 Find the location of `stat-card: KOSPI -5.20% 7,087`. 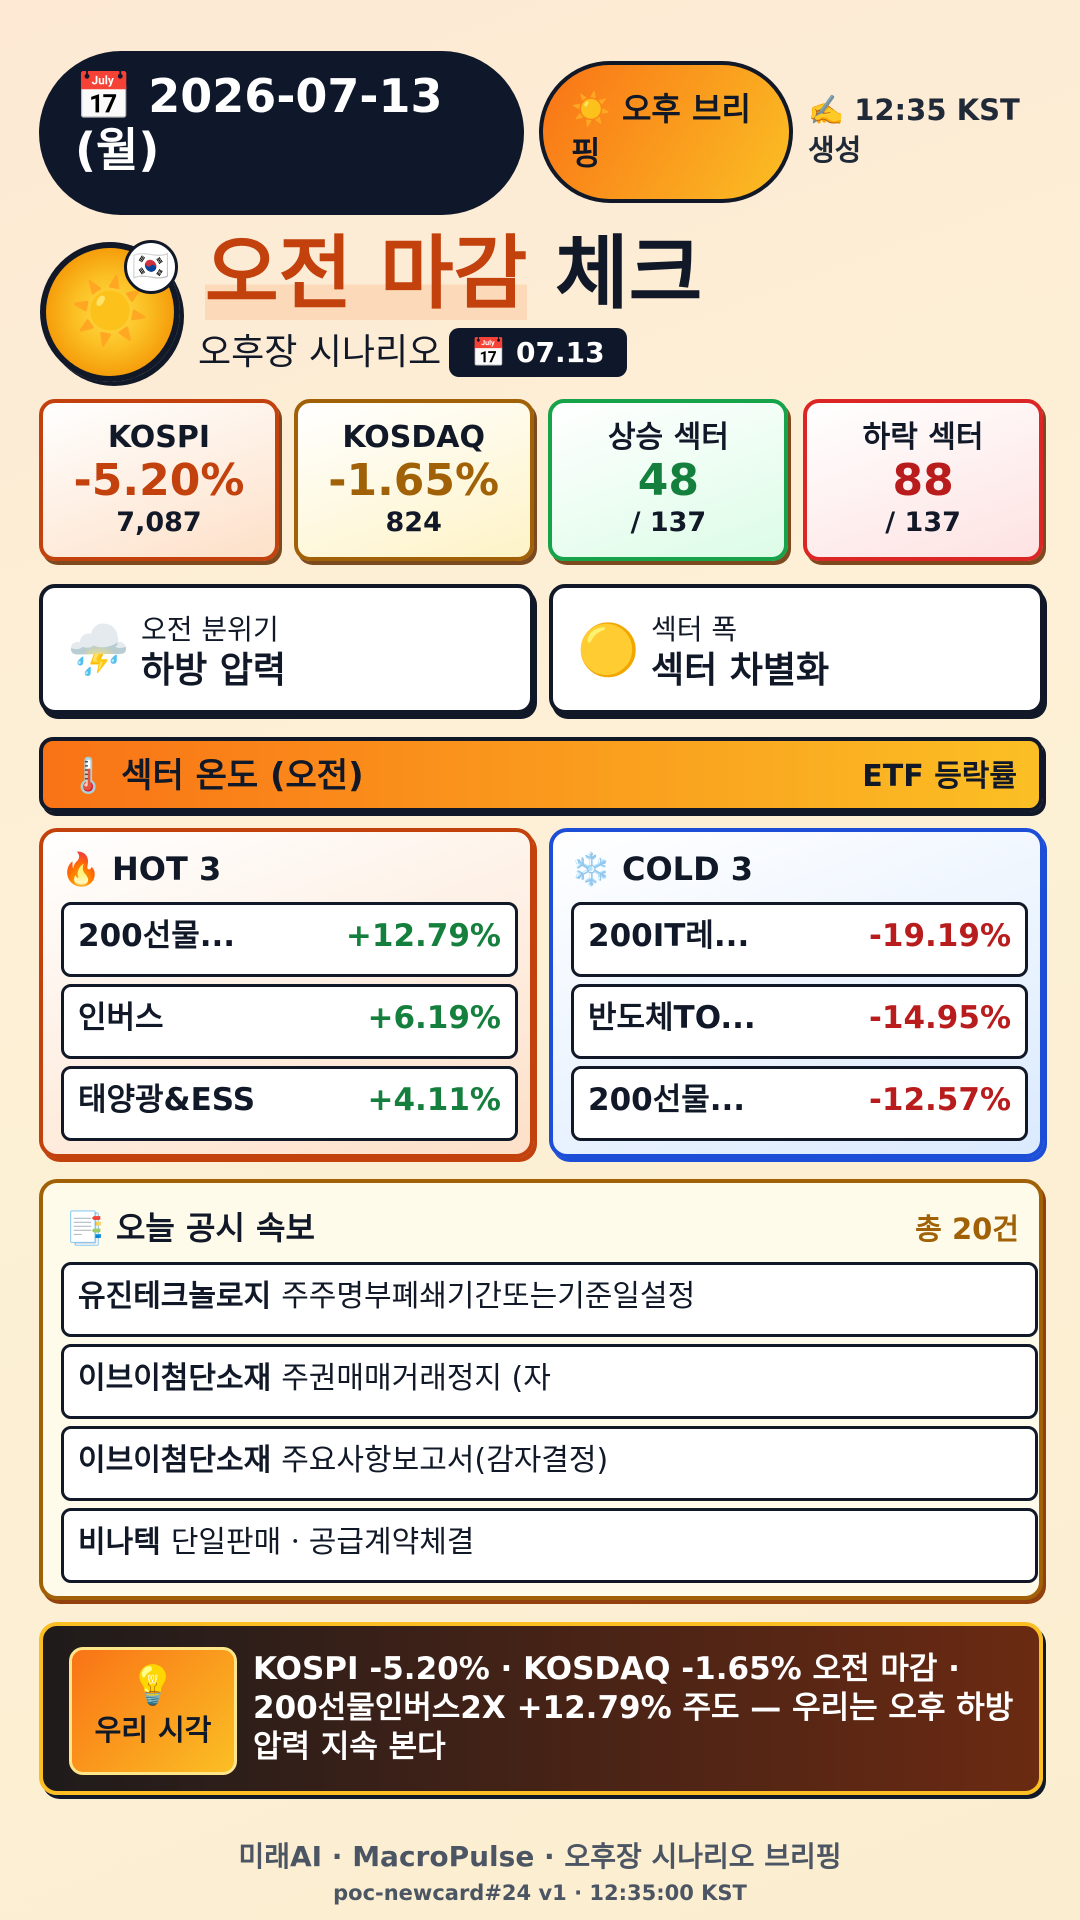

stat-card: KOSPI -5.20% 7,087 is located at coordinates (159, 480).